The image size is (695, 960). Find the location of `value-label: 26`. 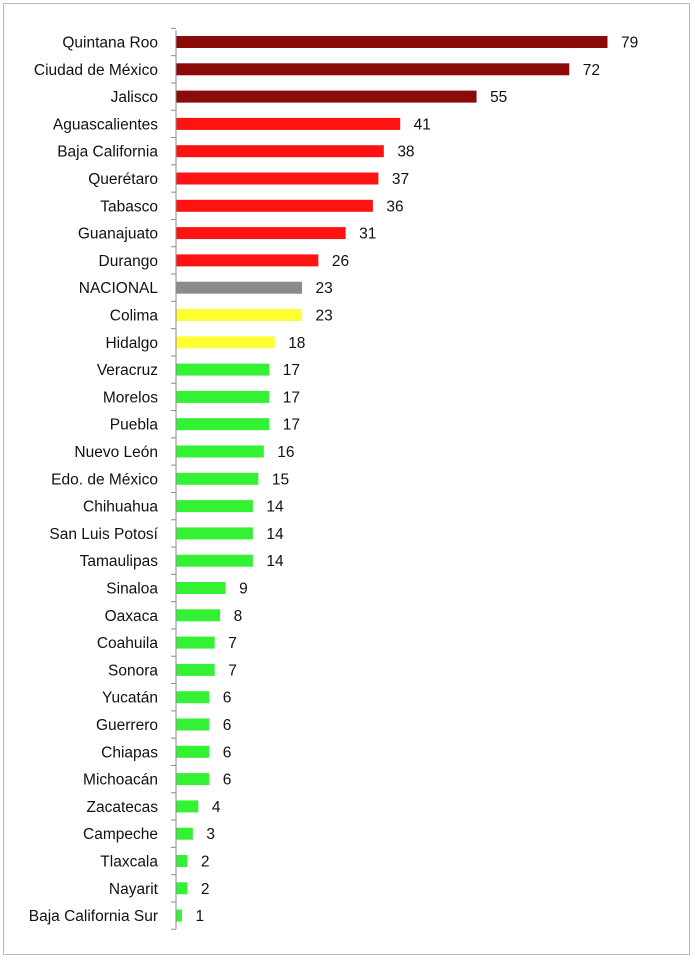

value-label: 26 is located at coordinates (340, 261).